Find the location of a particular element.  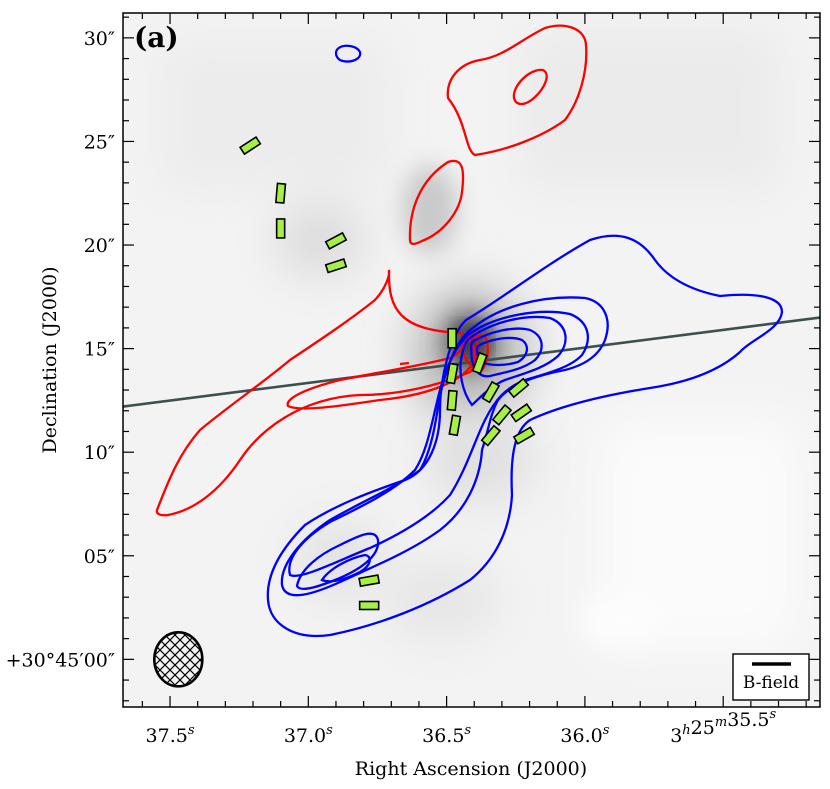

legend-box is located at coordinates (771, 677).